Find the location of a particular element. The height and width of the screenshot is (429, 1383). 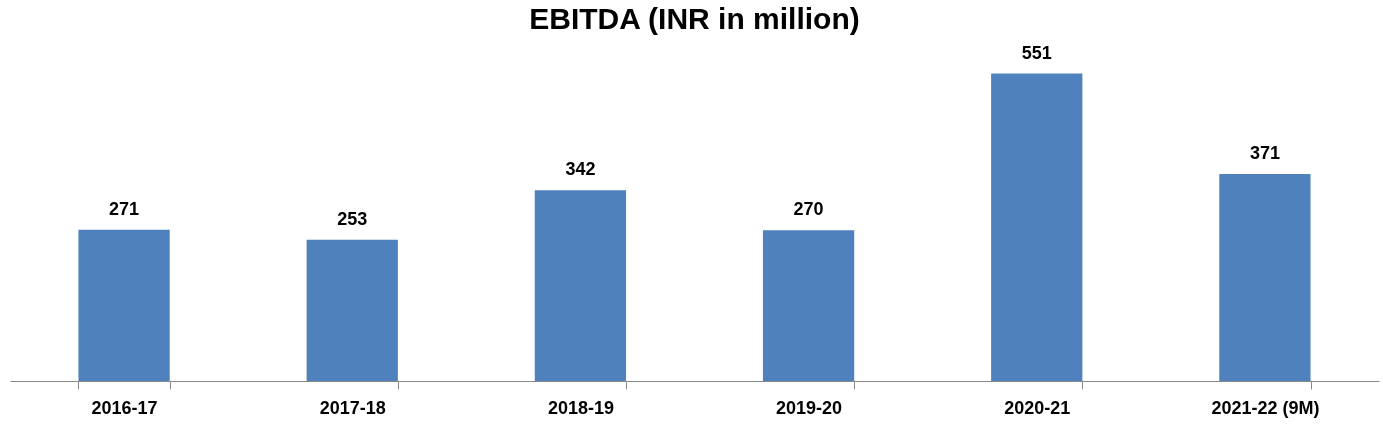

data-label: 551 is located at coordinates (1036, 52).